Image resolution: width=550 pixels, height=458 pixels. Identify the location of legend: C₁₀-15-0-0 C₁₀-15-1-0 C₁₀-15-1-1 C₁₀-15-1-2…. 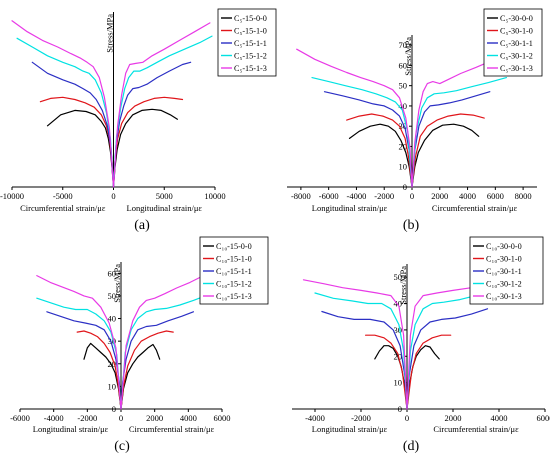
(234, 270).